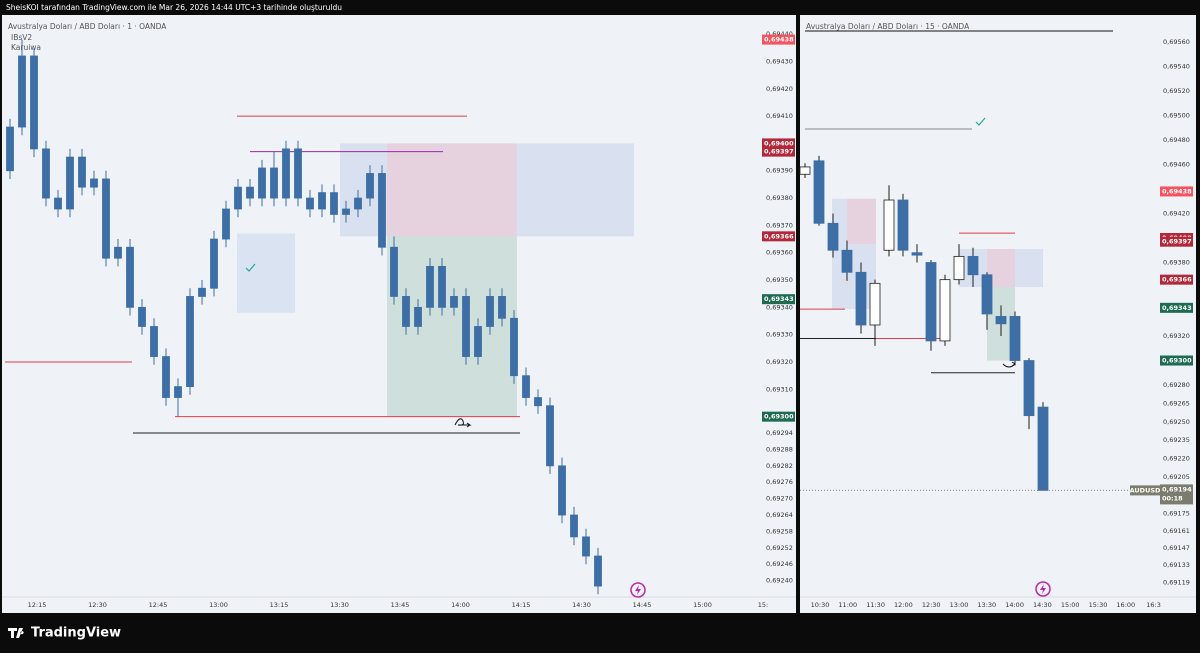  Describe the element at coordinates (779, 61) in the screenshot. I see `y-tick-label: 0,69430` at that location.